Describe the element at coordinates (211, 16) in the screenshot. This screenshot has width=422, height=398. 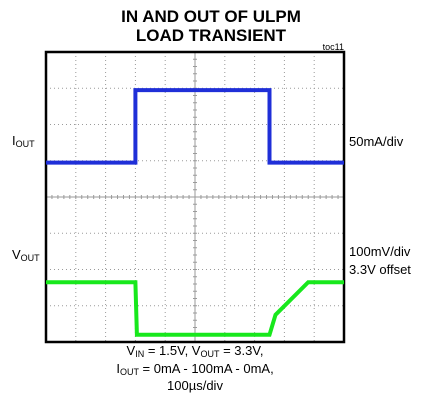
I see `chart-title-line1: IN AND OUT OF ULPM` at that location.